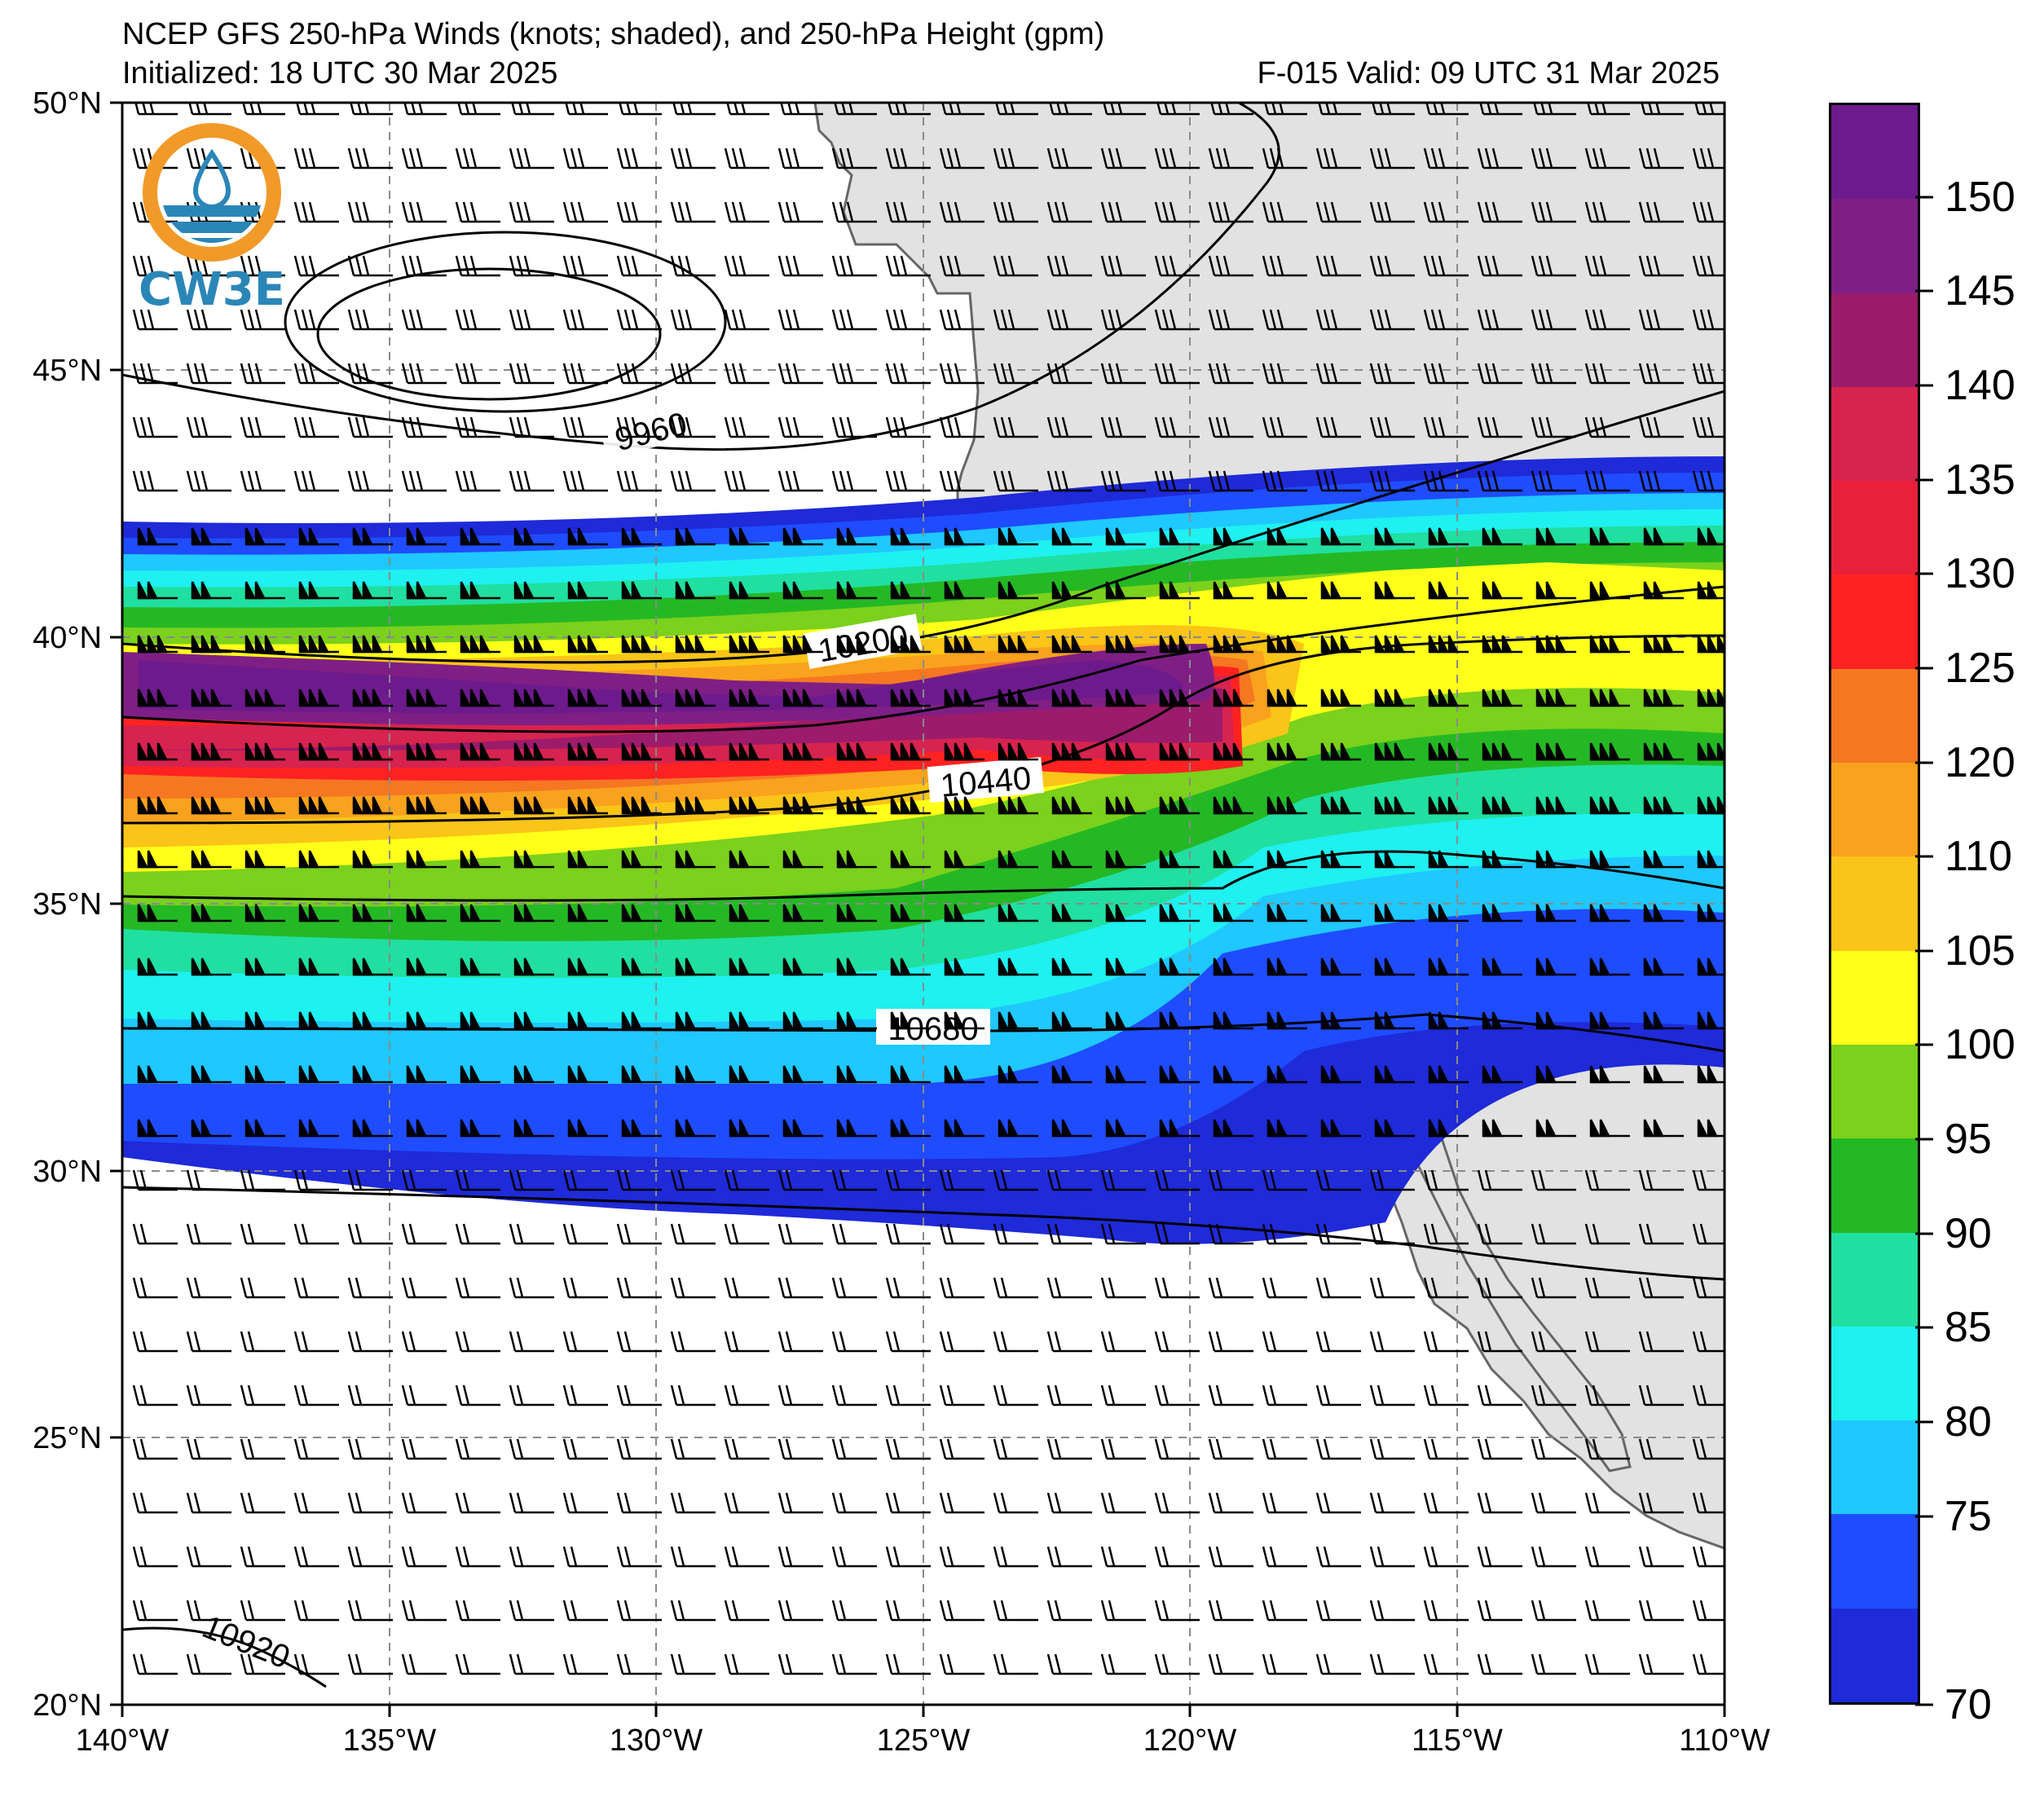 This screenshot has height=1796, width=2044. Describe the element at coordinates (1968, 1140) in the screenshot. I see `colorbar-label: 95` at that location.